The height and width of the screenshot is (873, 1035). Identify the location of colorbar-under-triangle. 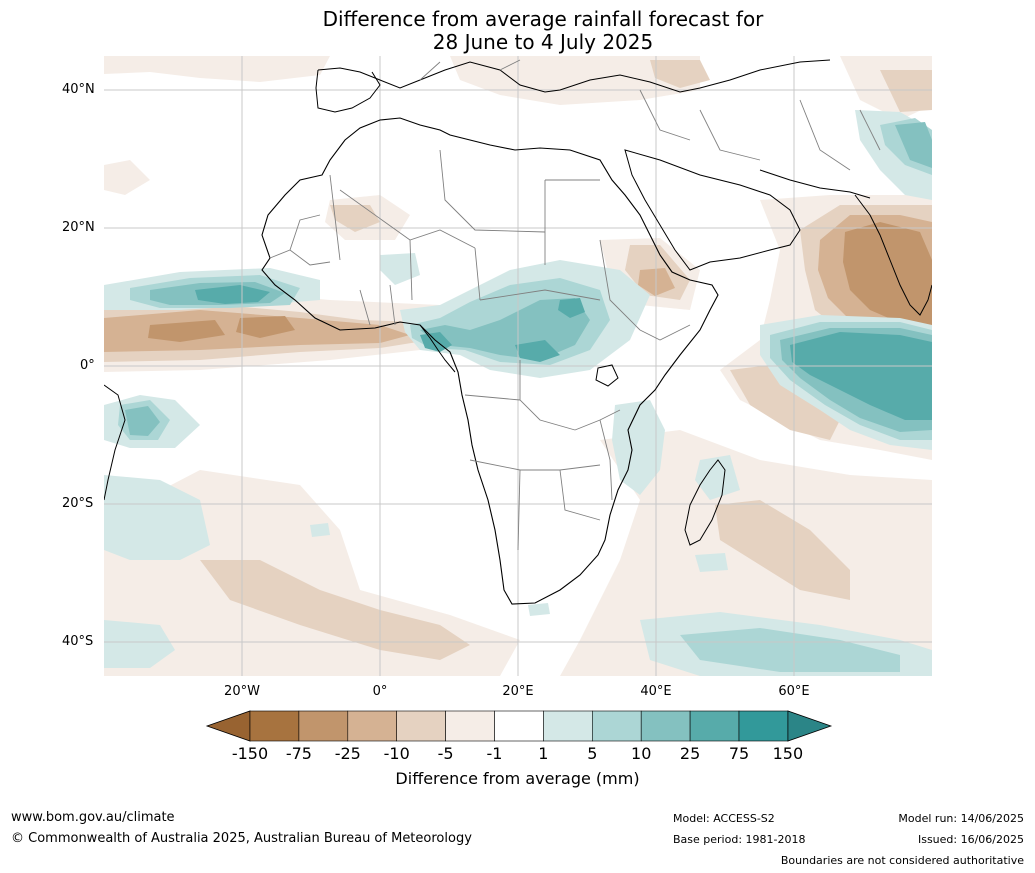
(228, 726).